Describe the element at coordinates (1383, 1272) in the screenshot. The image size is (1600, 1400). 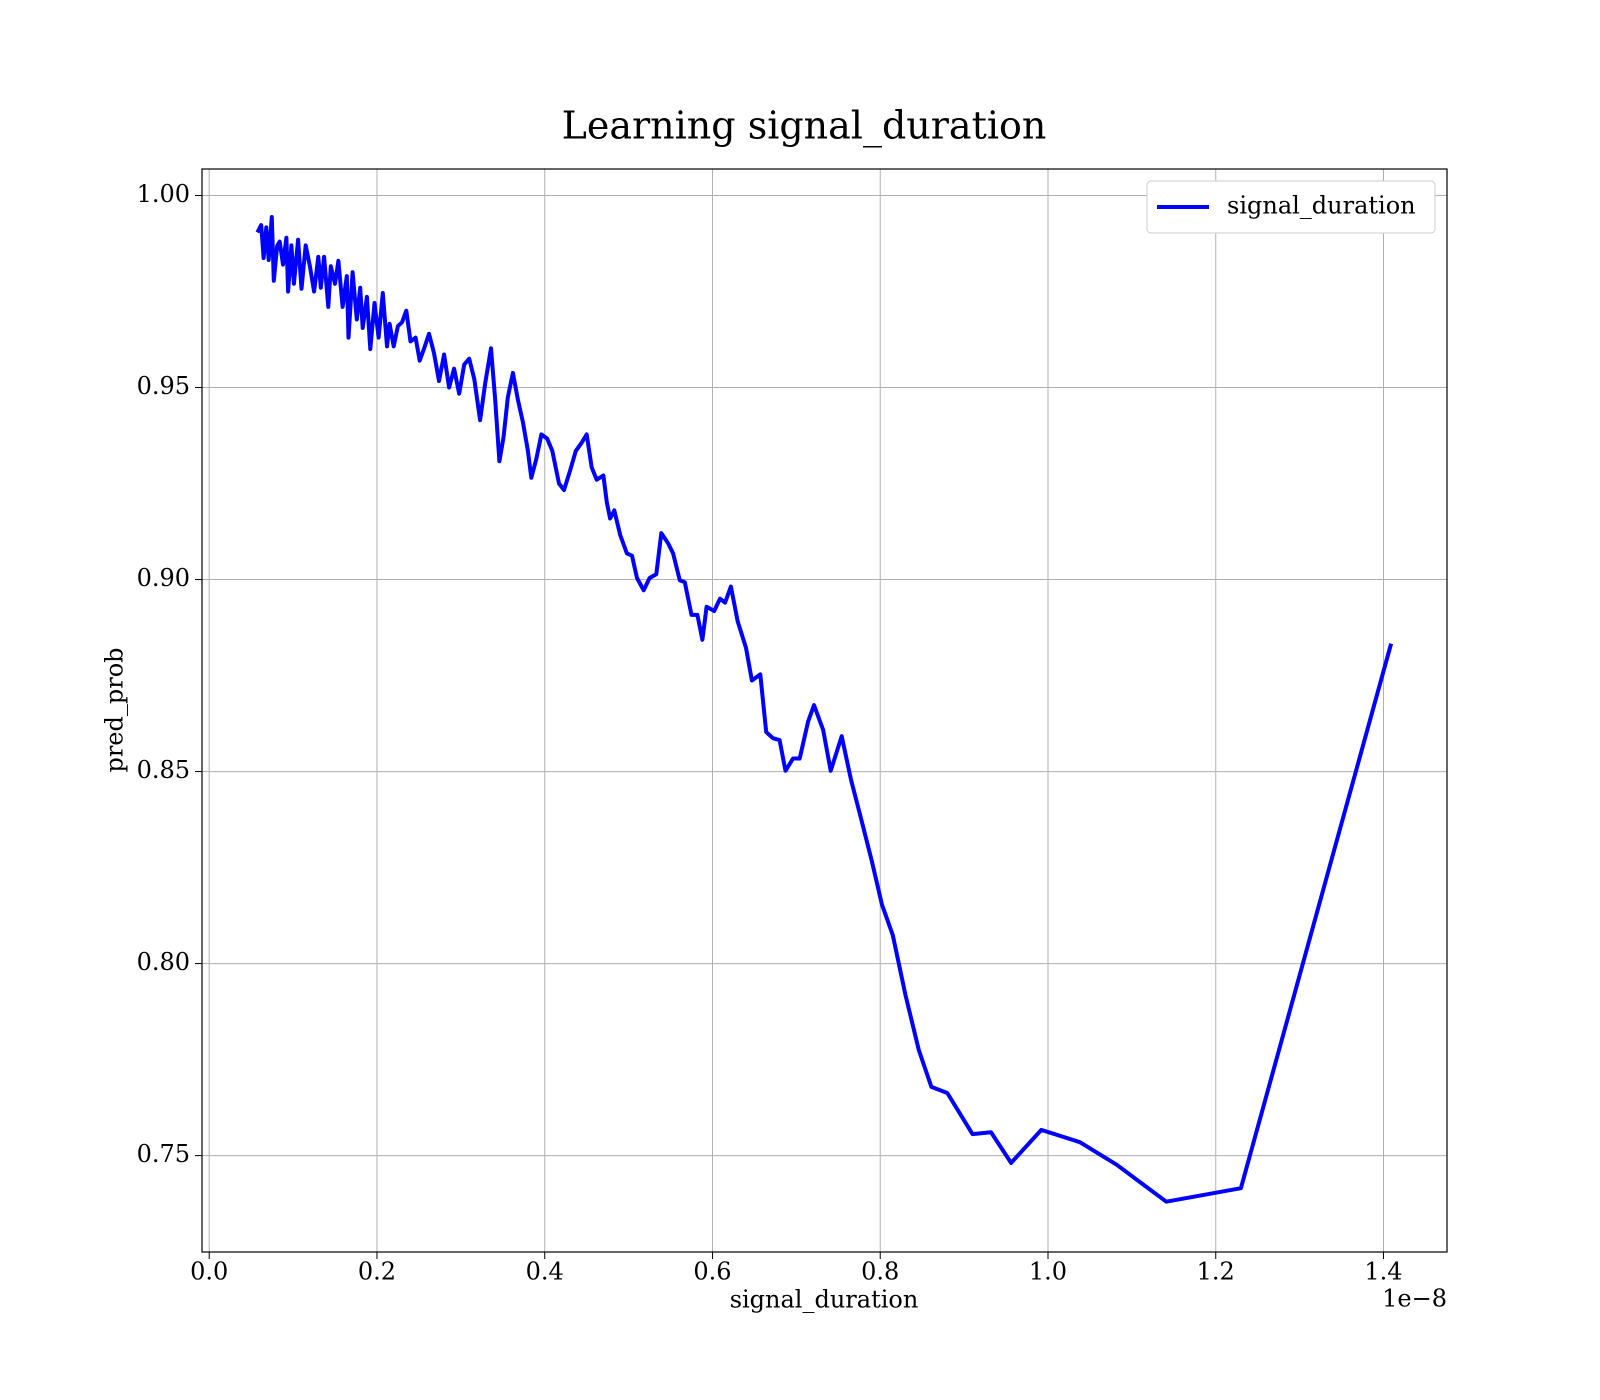
I see `x-tick-label: 1.4` at that location.